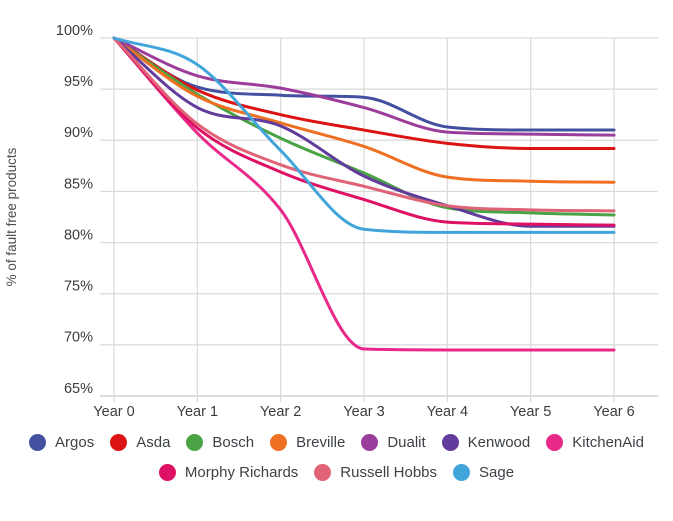 The width and height of the screenshot is (673, 521). Describe the element at coordinates (370, 442) in the screenshot. I see `legend-swatch-dualit-icon` at that location.